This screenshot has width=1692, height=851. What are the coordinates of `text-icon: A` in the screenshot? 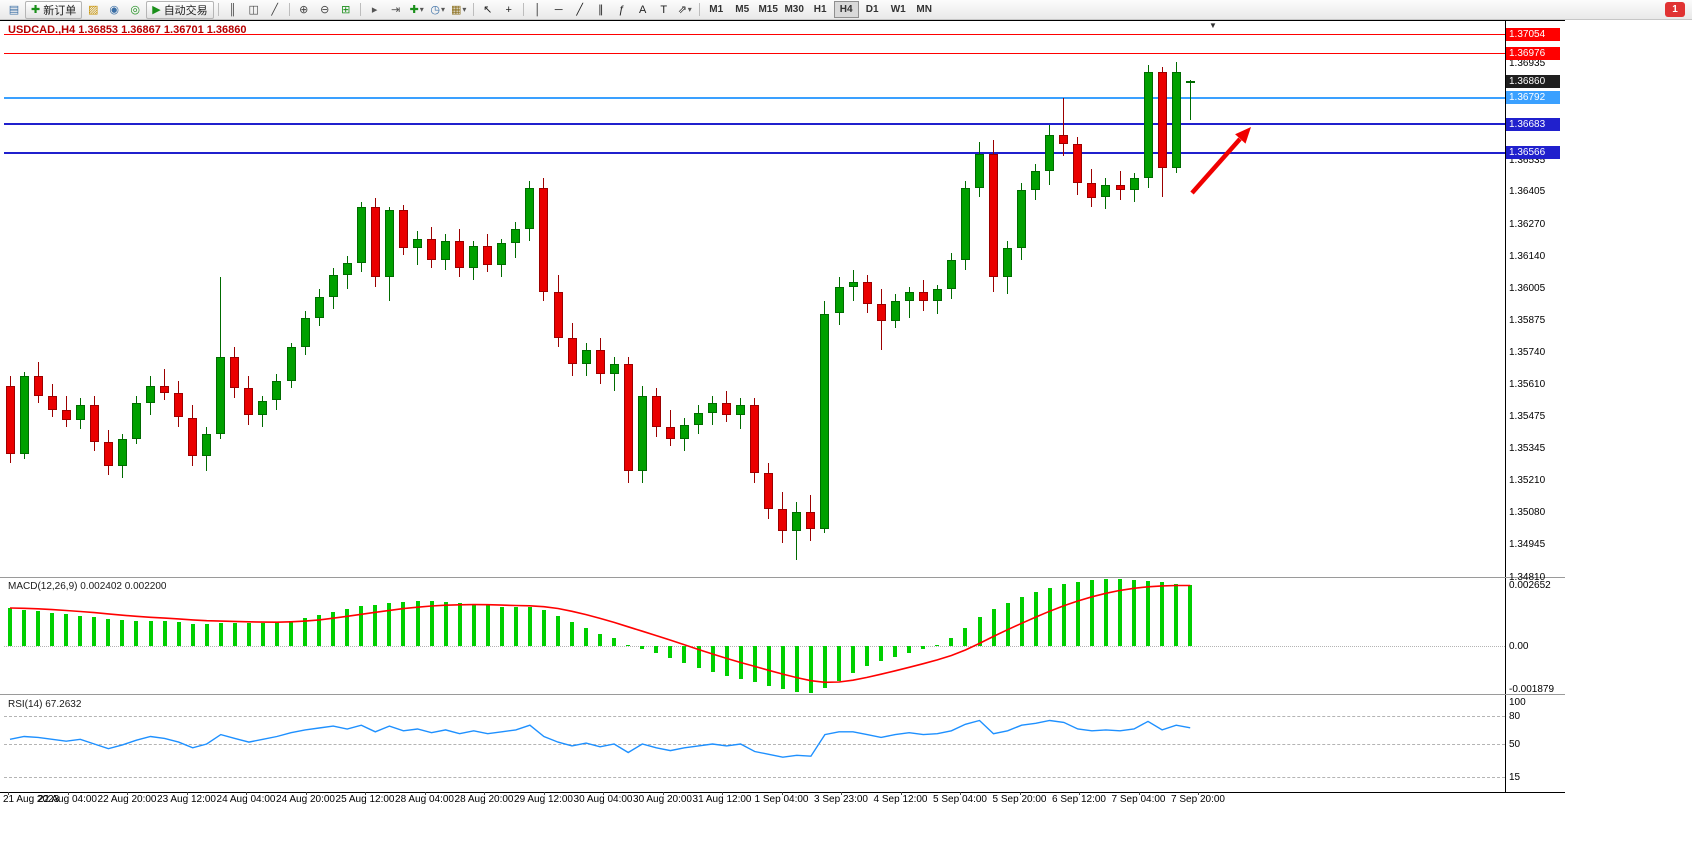 It's located at (643, 10).